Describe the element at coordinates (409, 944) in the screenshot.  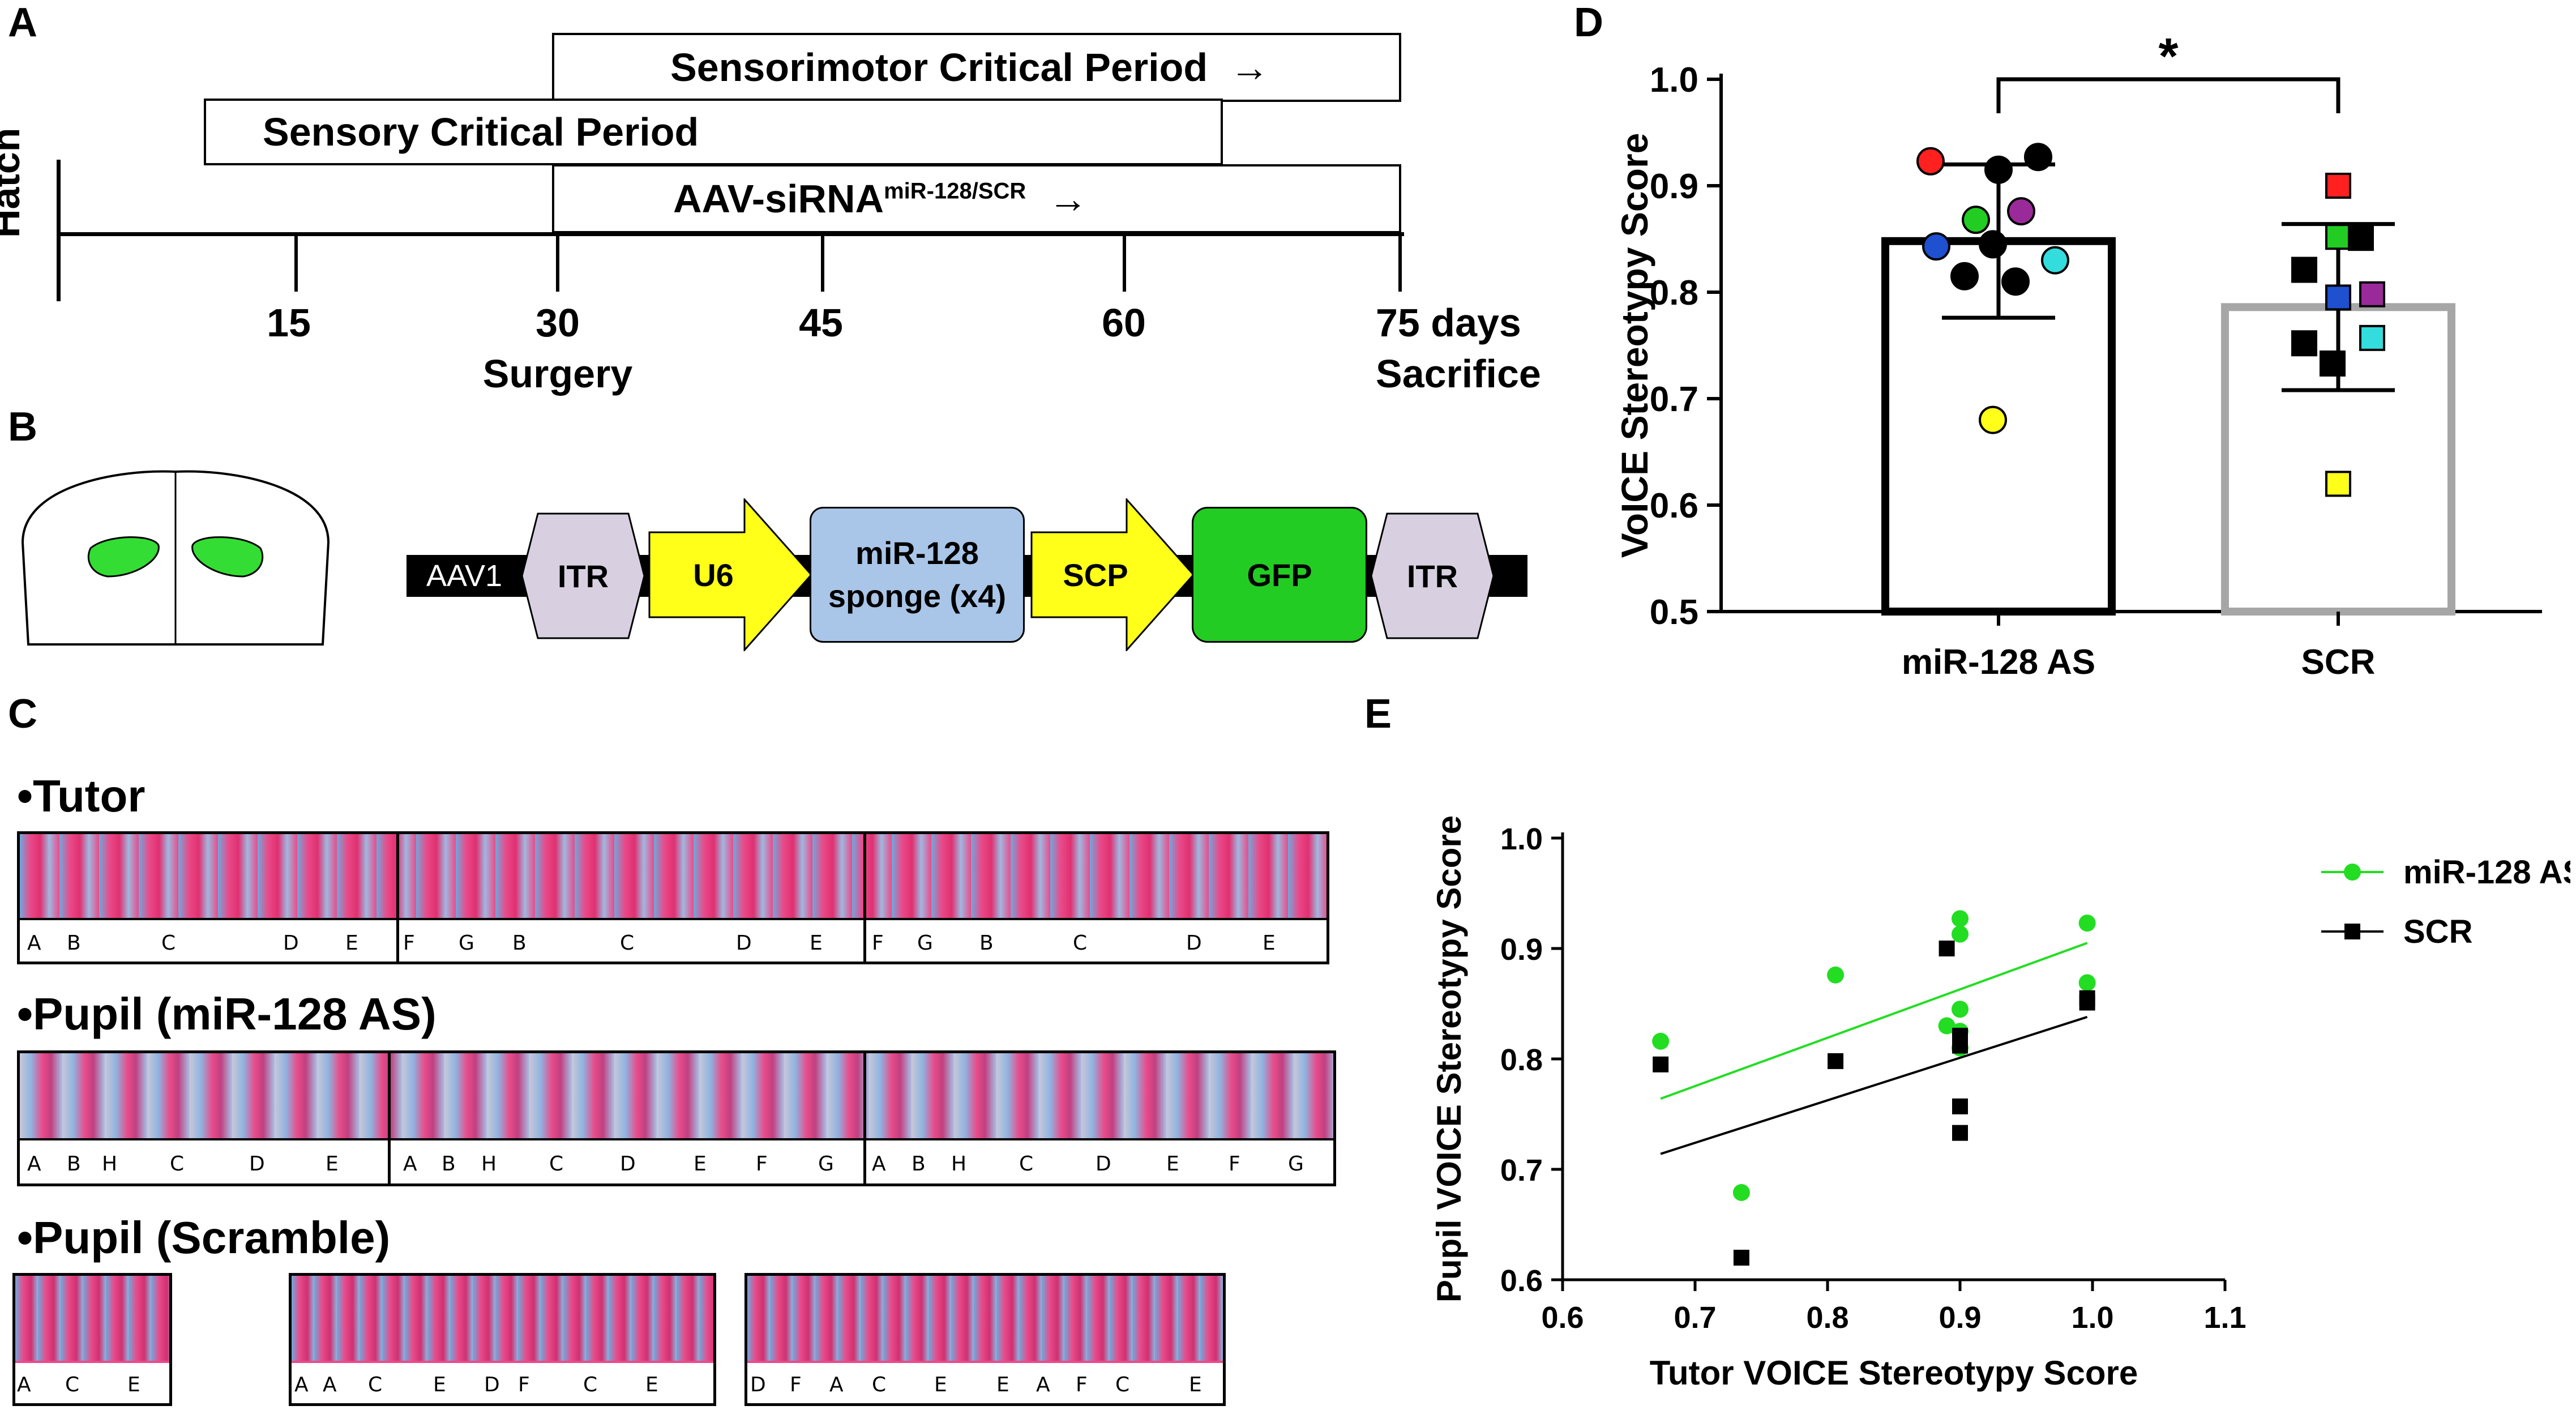
I see `tutor-label-5: F` at that location.